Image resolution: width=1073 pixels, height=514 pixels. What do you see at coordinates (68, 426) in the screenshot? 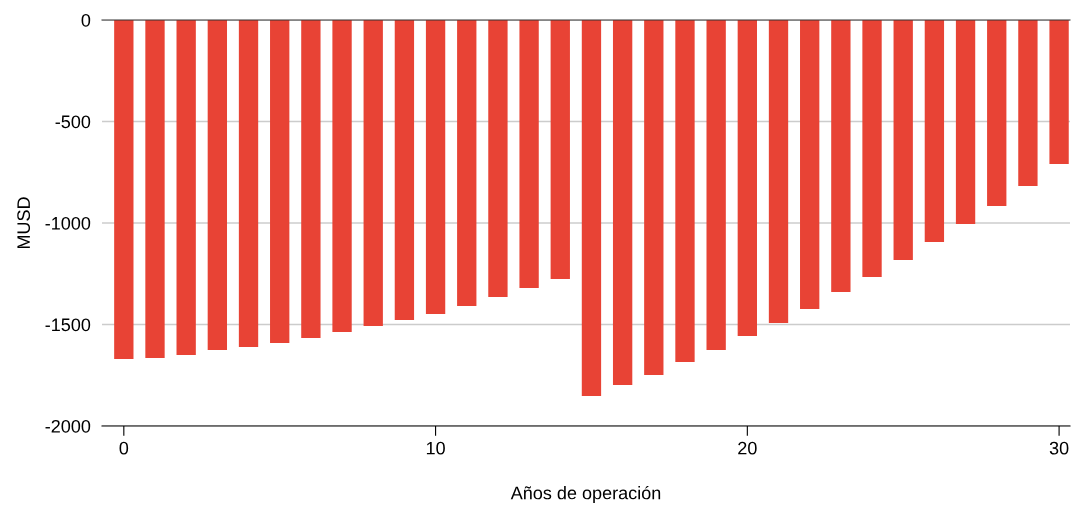
I see `y-tick-label: -2000` at bounding box center [68, 426].